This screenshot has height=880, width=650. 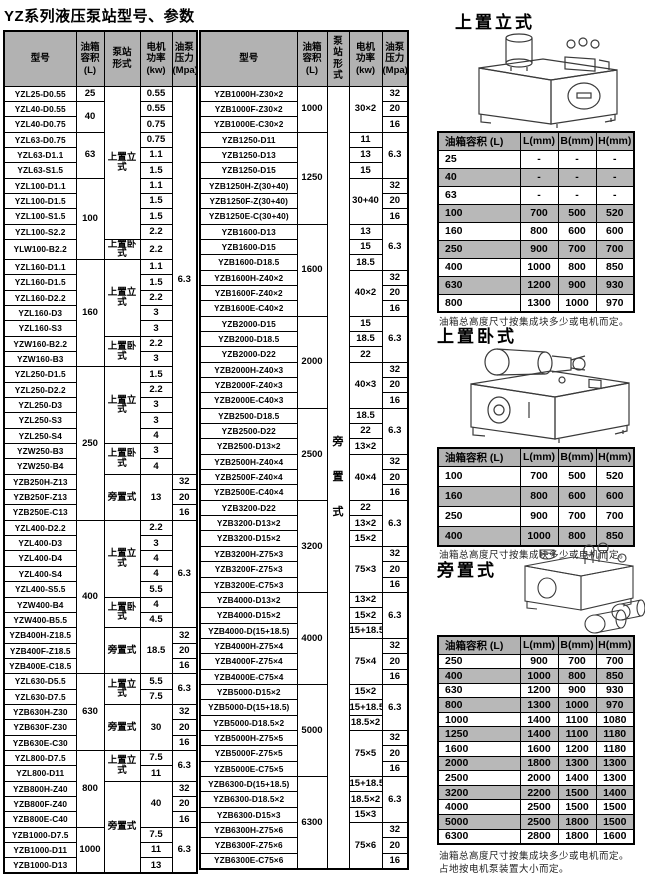 What do you see at coordinates (248, 416) in the screenshot?
I see `model-cell: YZB2500-D18.5` at bounding box center [248, 416].